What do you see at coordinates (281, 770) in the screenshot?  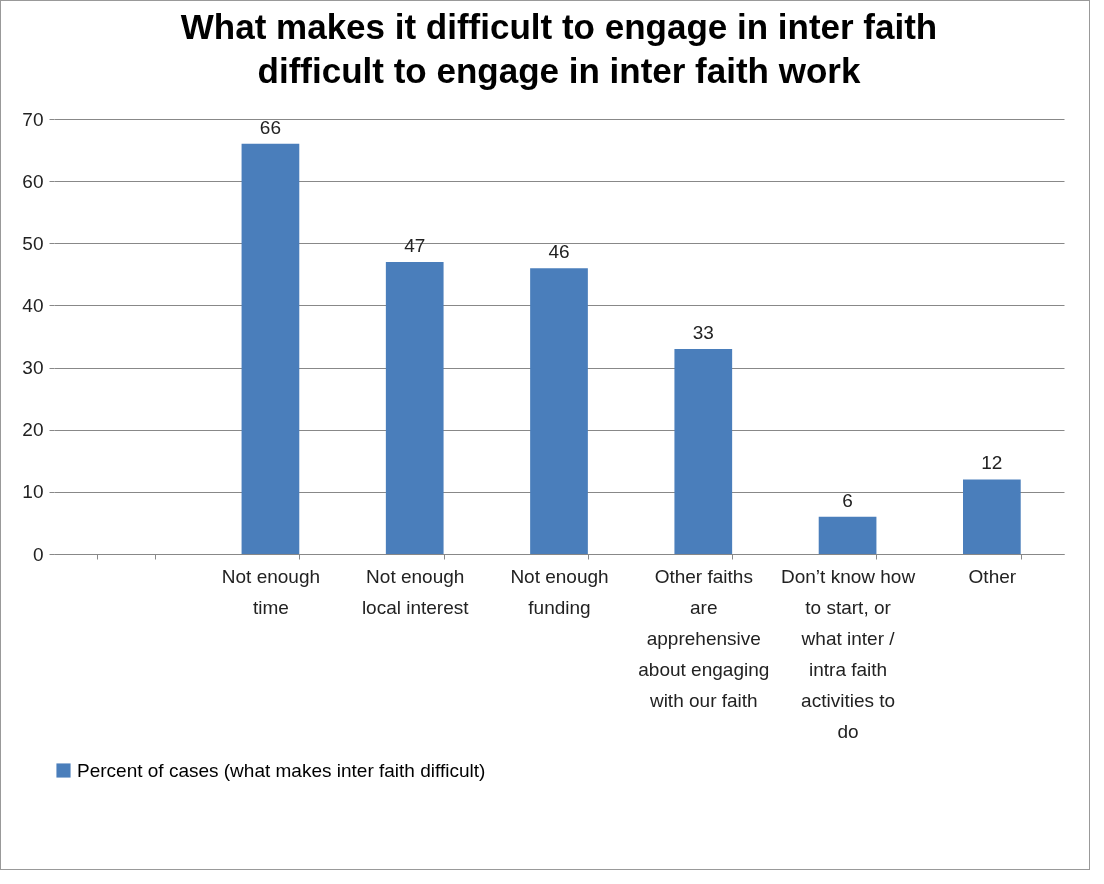 I see `legend-label: Percent of cases (what makes inter faith difficult)` at bounding box center [281, 770].